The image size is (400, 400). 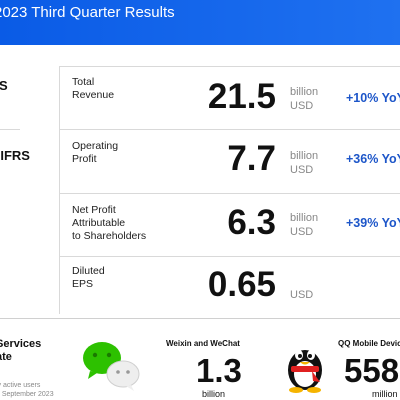 I want to click on app-value-weixin: 1.3, so click(x=219, y=370).